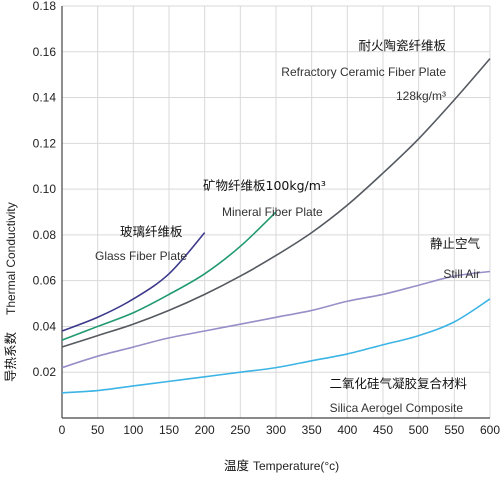 This screenshot has width=500, height=500. Describe the element at coordinates (45, 281) in the screenshot. I see `y-tick-label: 0.06` at that location.